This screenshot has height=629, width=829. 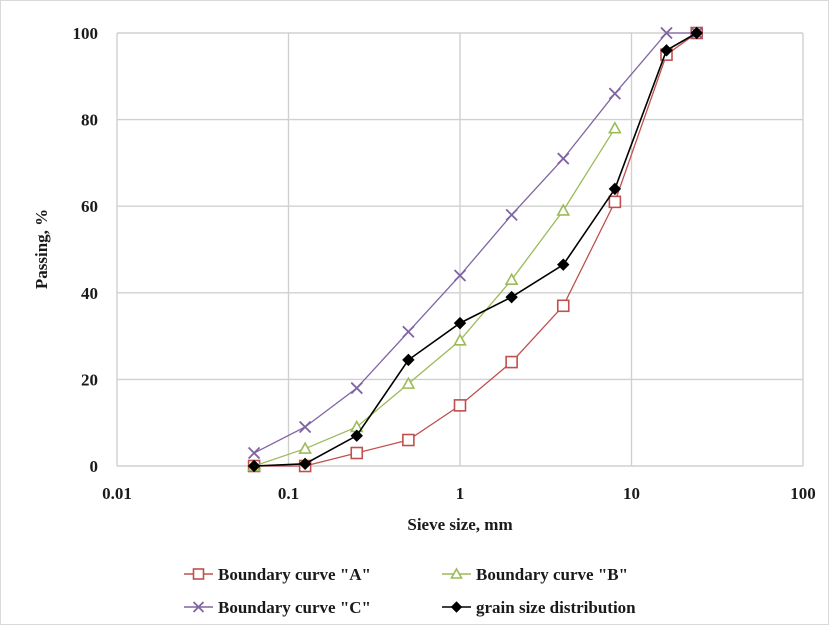 What do you see at coordinates (94, 466) in the screenshot?
I see `y-tick-label: 0` at bounding box center [94, 466].